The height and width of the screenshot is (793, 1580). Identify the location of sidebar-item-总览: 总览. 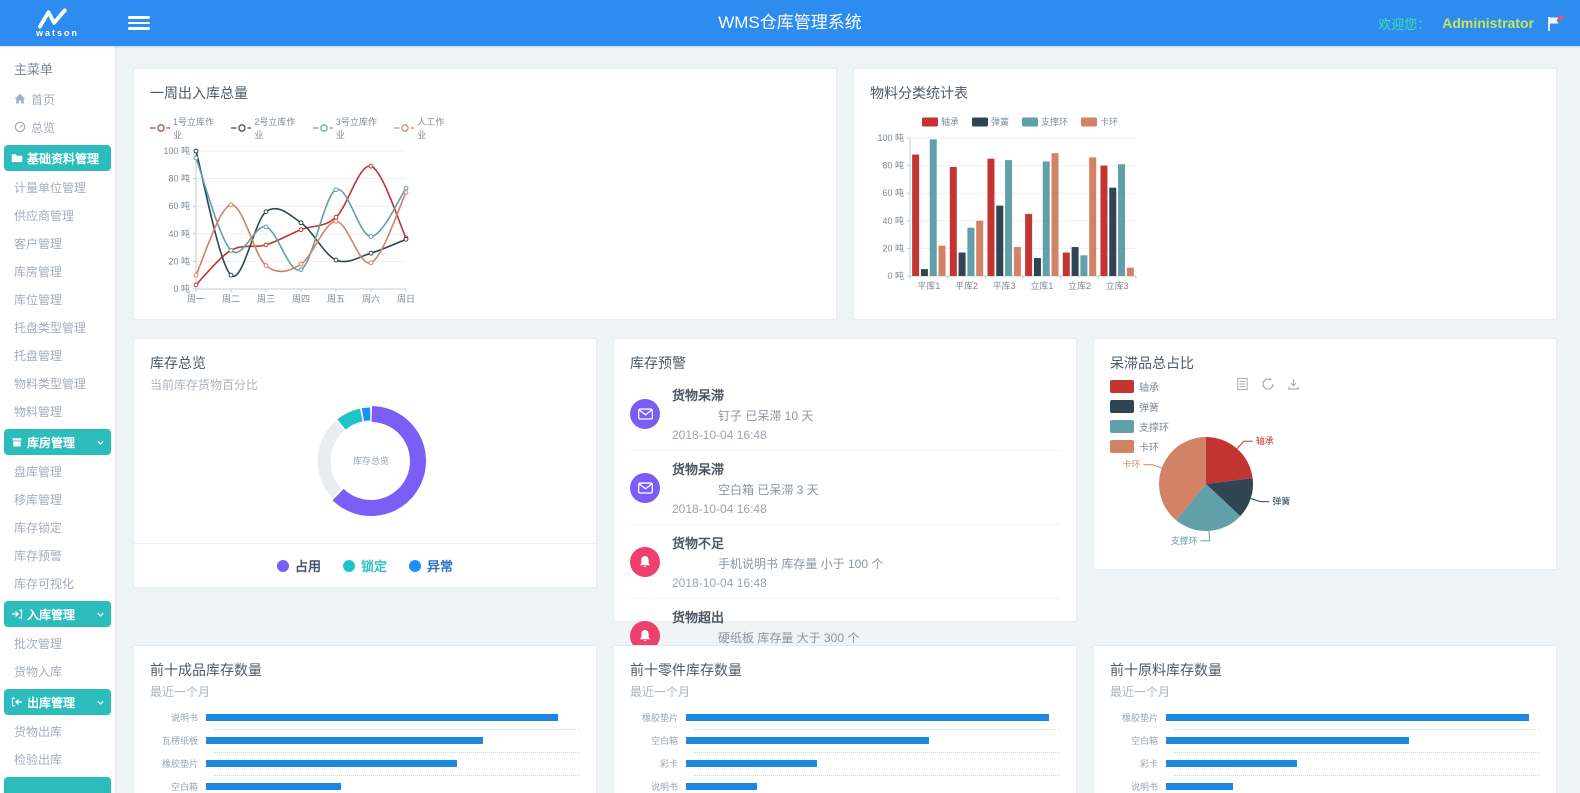
(57, 127).